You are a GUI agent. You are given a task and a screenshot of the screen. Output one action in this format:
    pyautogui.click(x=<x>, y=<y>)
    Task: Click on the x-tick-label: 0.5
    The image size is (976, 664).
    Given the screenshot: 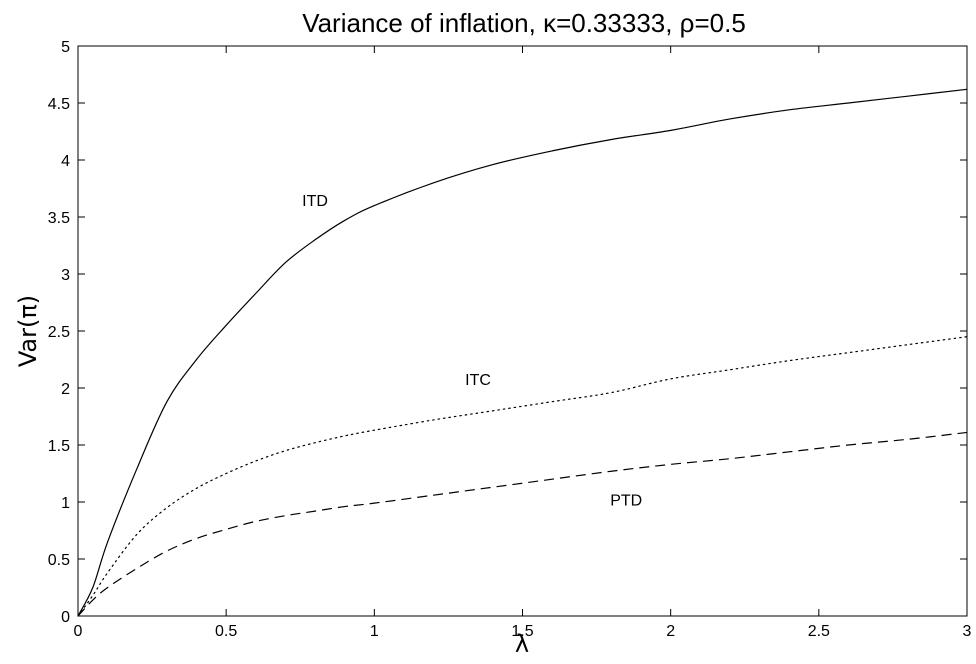 What is the action you would take?
    pyautogui.click(x=226, y=631)
    